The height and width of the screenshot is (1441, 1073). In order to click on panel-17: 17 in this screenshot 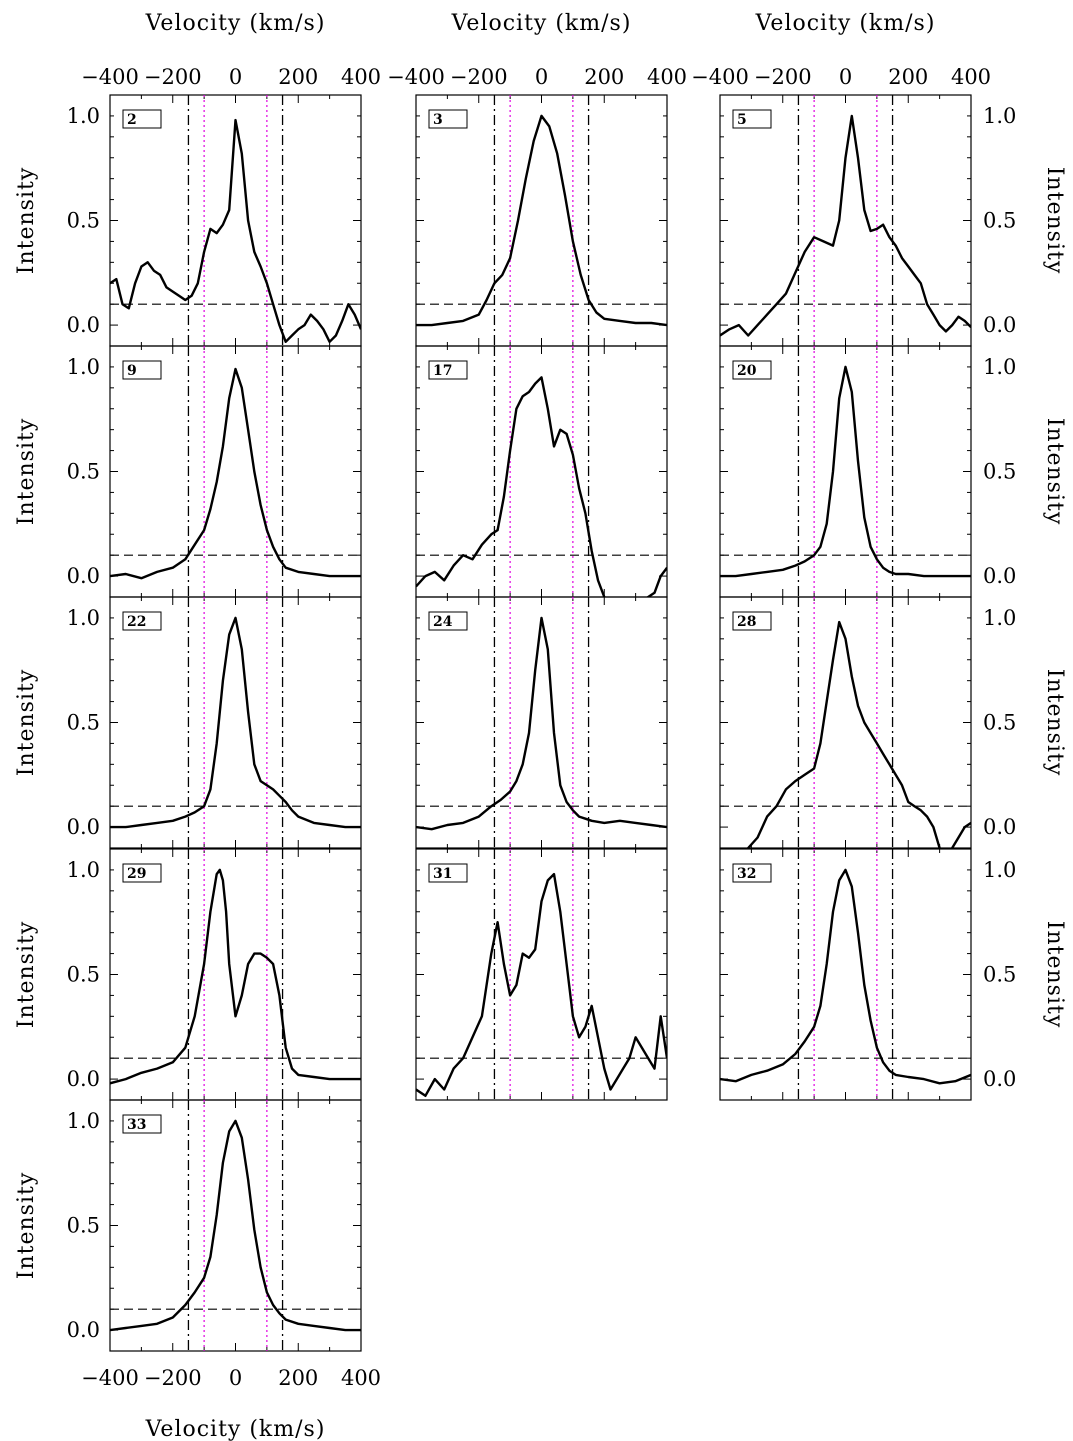, I will do `click(541, 471)`.